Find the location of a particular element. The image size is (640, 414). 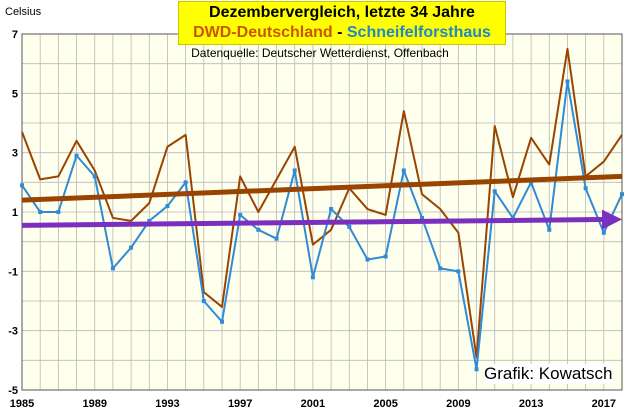

trend-line-dwd is located at coordinates (322, 188).